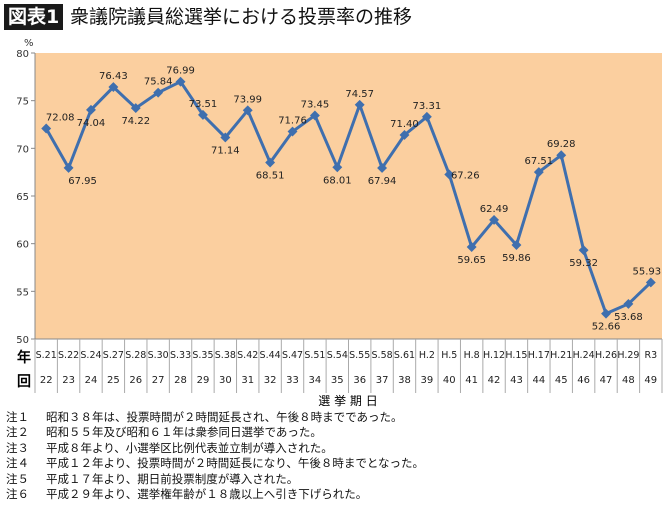 Image resolution: width=670 pixels, height=505 pixels. Describe the element at coordinates (494, 380) in the screenshot. I see `round-label: 42` at that location.